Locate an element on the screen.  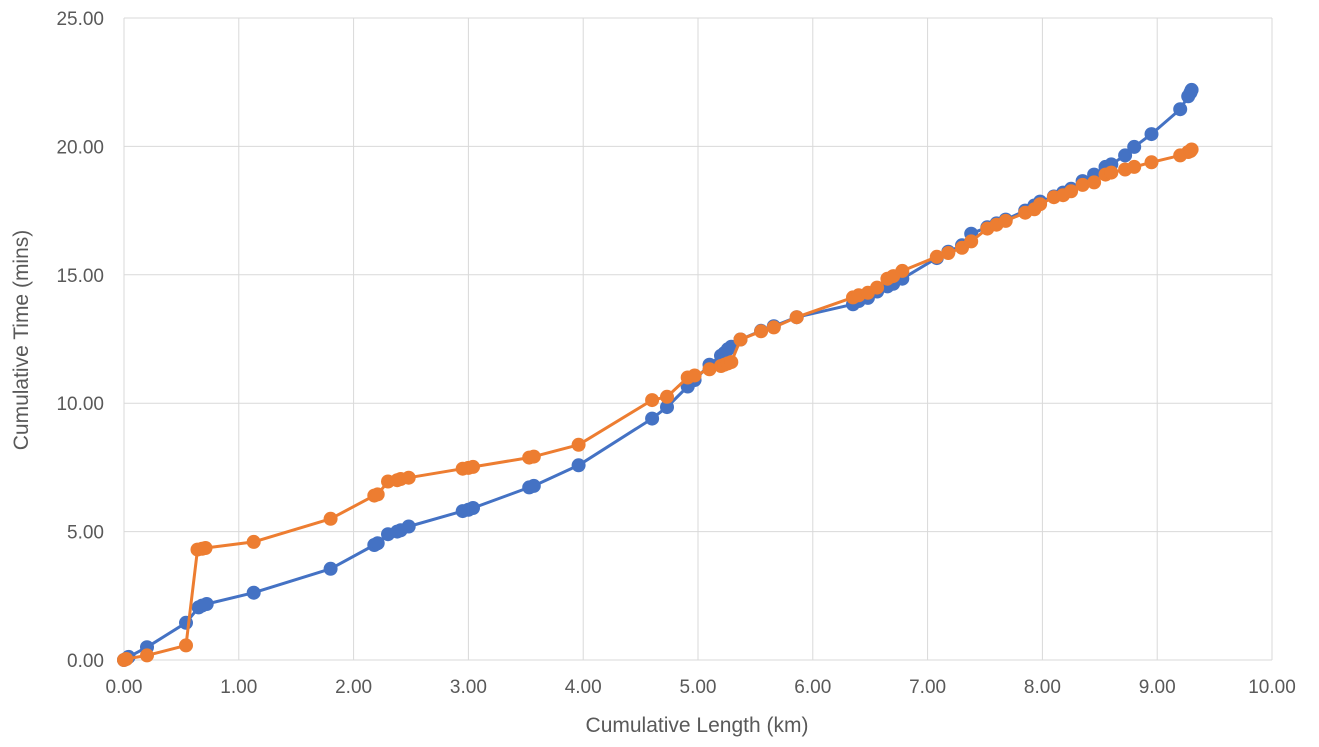
y-tick-label: 10.00 is located at coordinates (80, 404).